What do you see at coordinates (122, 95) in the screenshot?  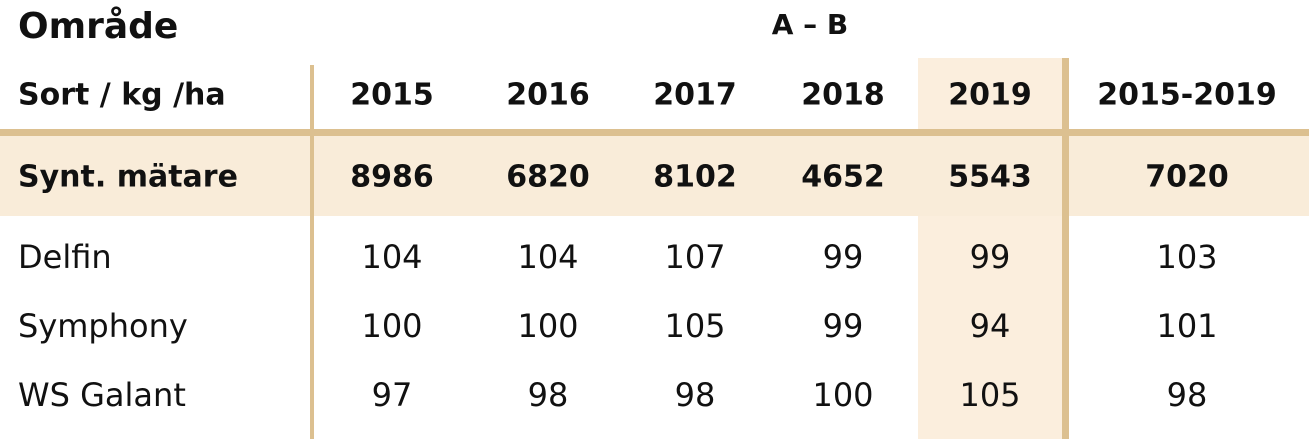 I see `column-header: Sort / kg /ha` at bounding box center [122, 95].